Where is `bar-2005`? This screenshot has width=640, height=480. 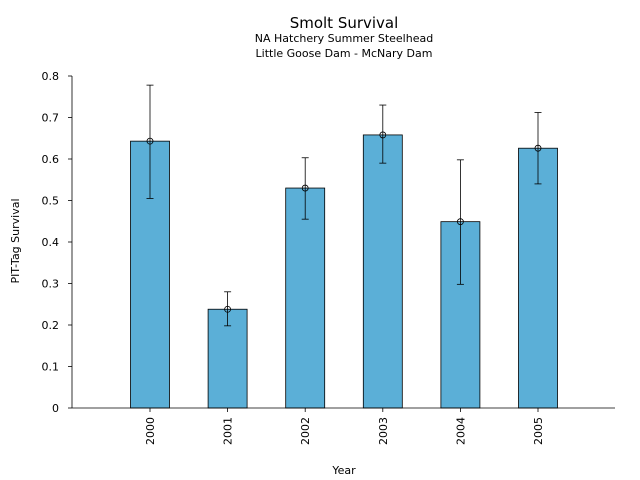 bar-2005 is located at coordinates (538, 278).